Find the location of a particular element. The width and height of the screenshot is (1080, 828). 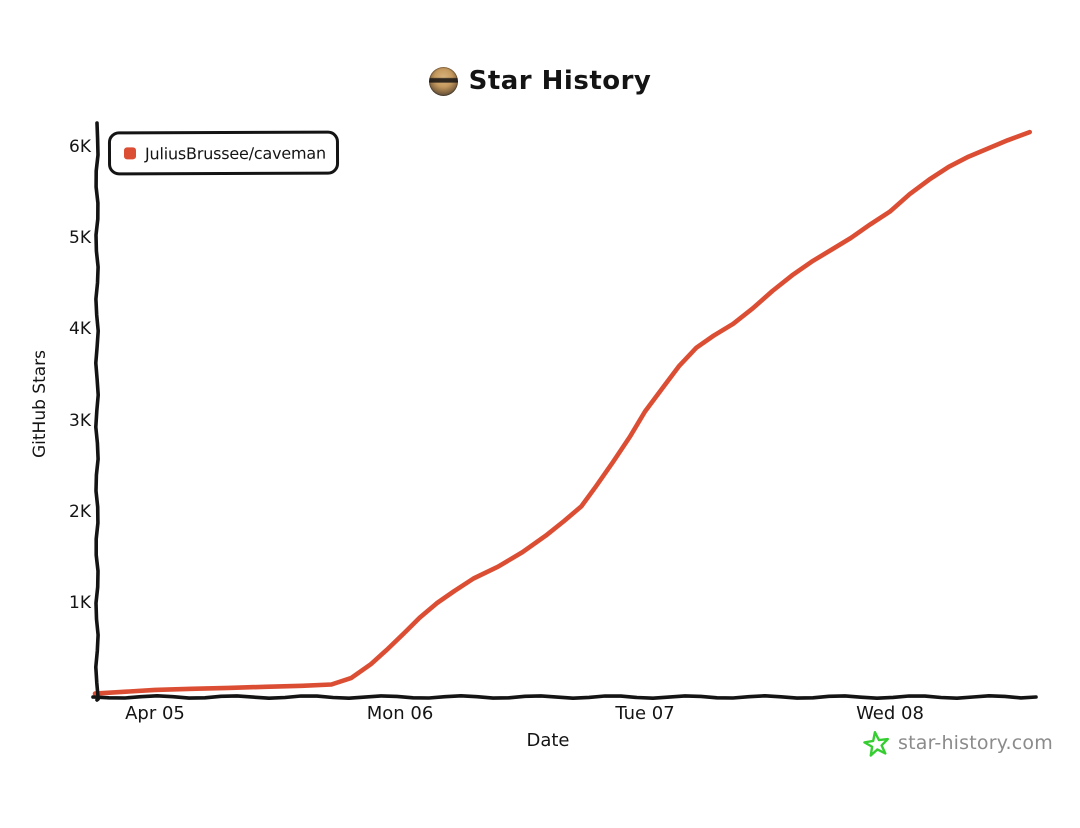

y-tick-label: 2K is located at coordinates (80, 511).